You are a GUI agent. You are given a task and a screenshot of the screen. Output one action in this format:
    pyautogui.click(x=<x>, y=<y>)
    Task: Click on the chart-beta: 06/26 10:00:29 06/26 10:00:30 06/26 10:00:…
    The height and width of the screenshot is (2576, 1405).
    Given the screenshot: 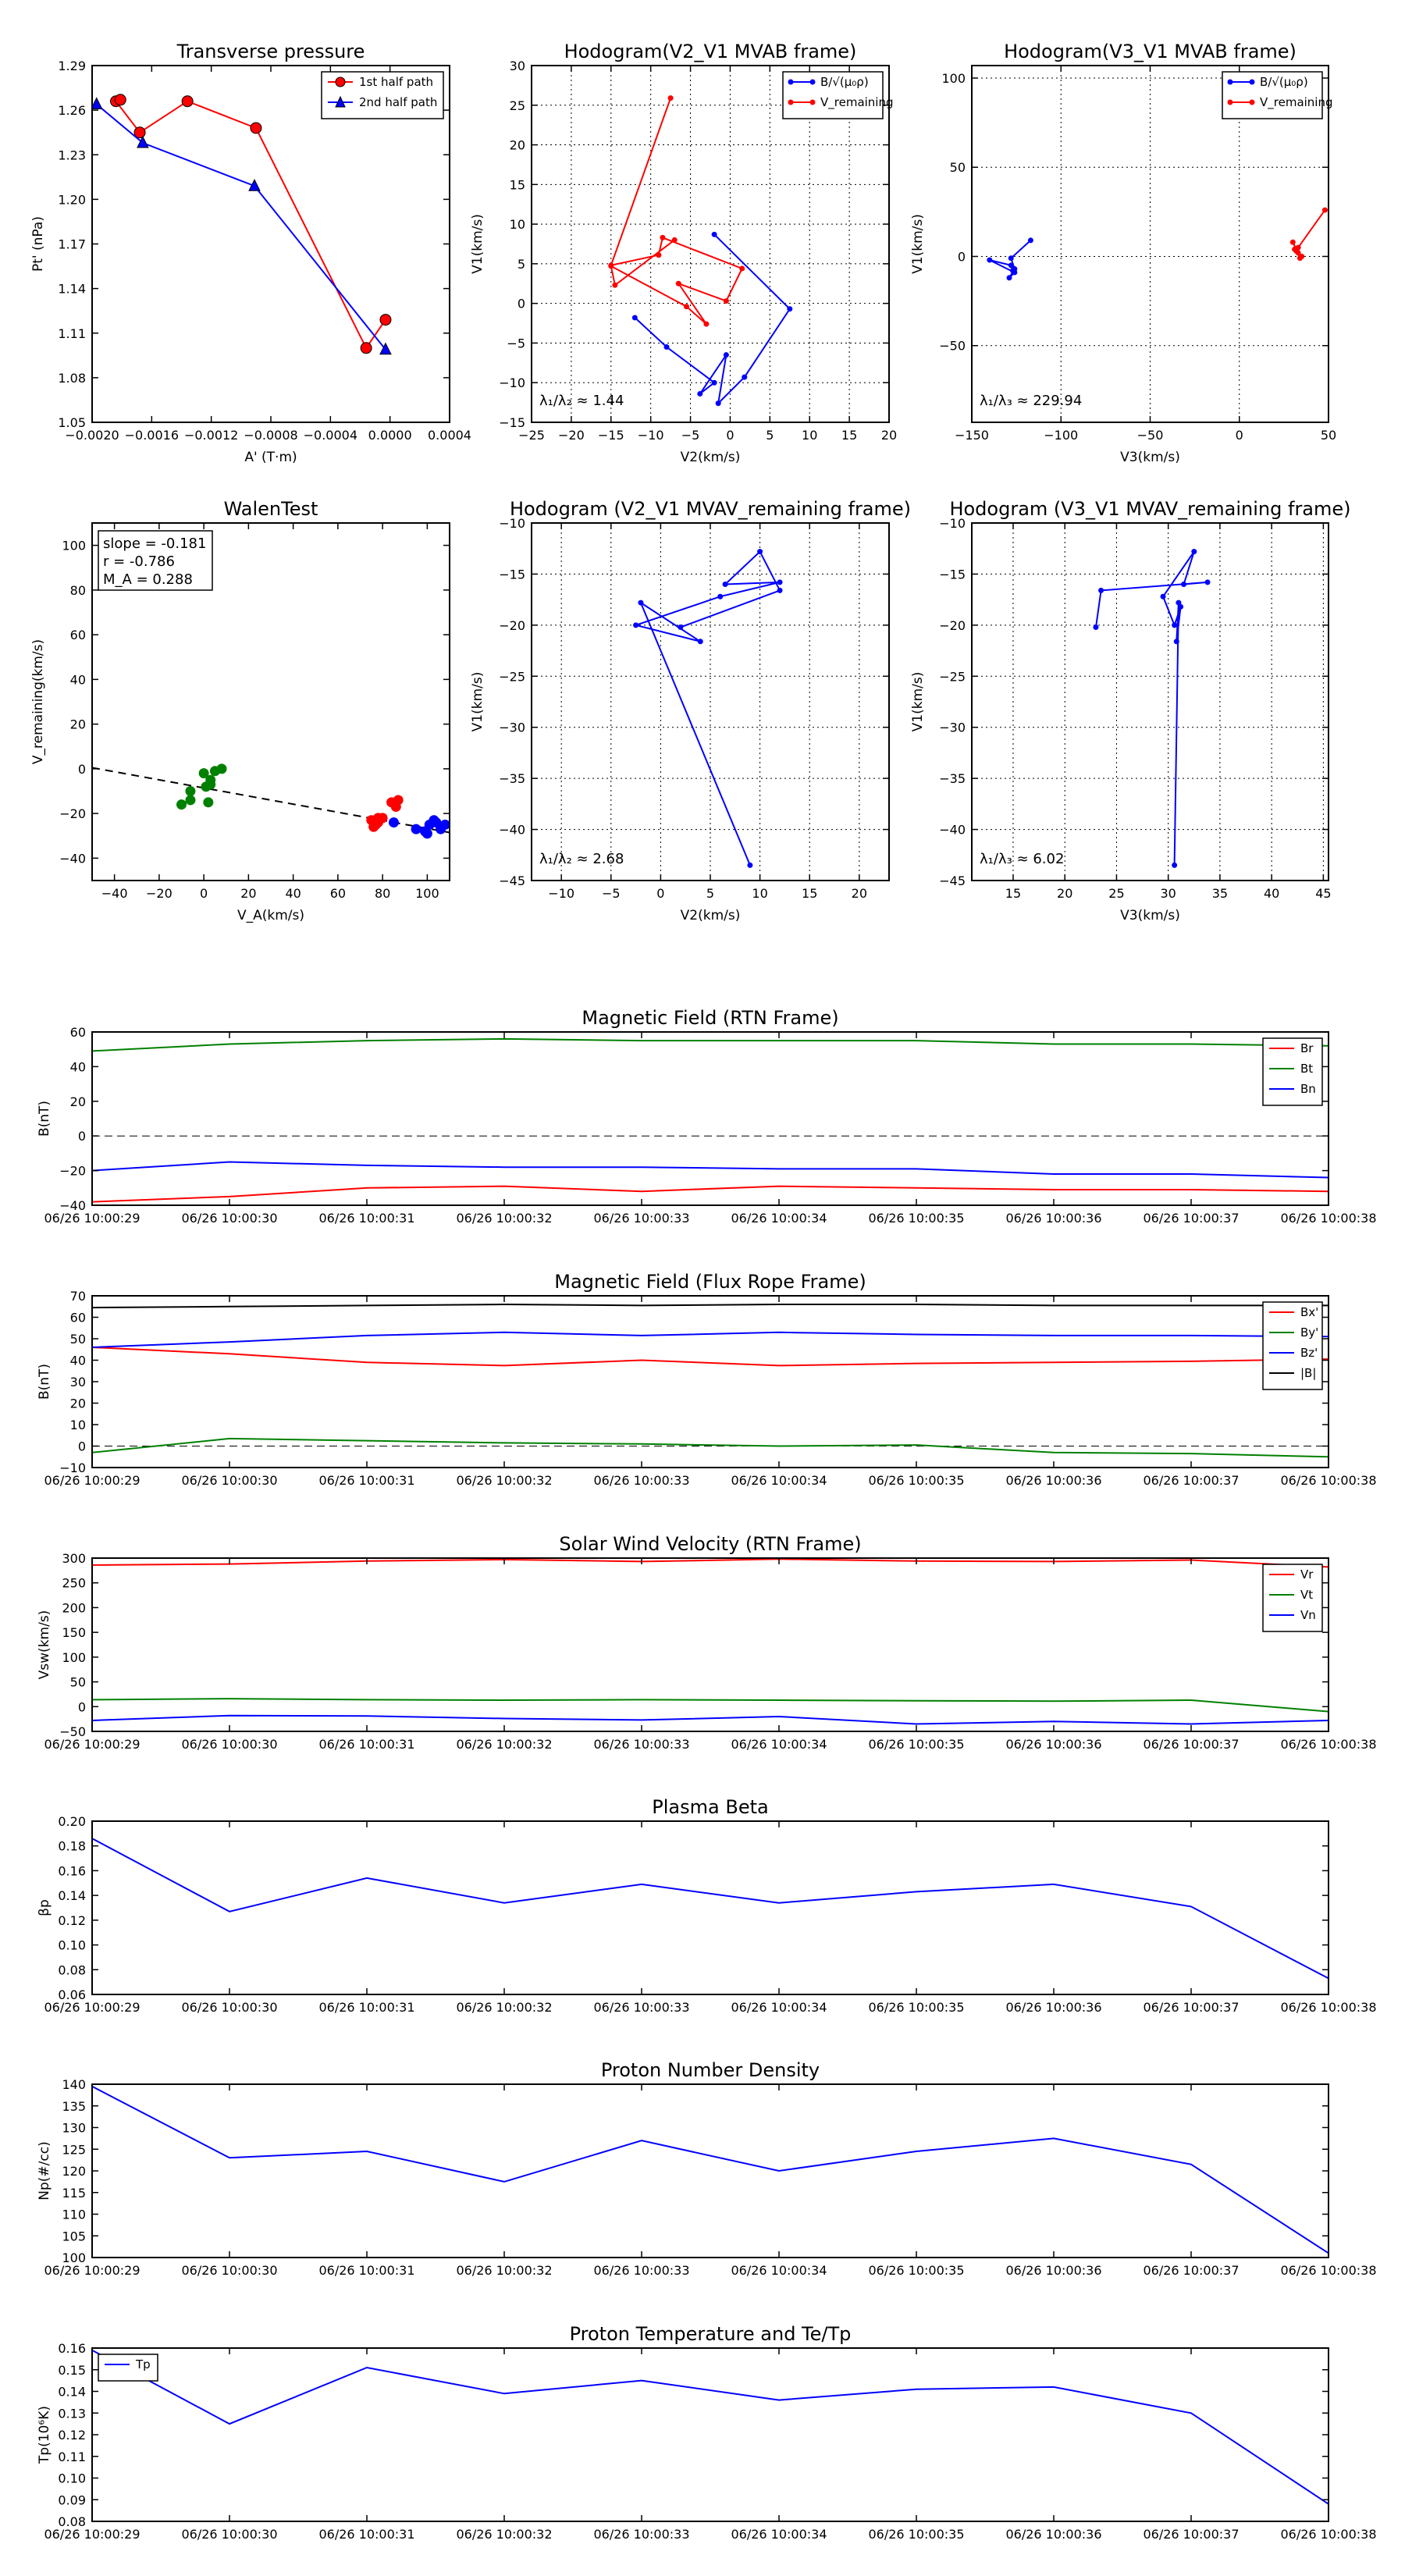 What is the action you would take?
    pyautogui.click(x=707, y=1905)
    